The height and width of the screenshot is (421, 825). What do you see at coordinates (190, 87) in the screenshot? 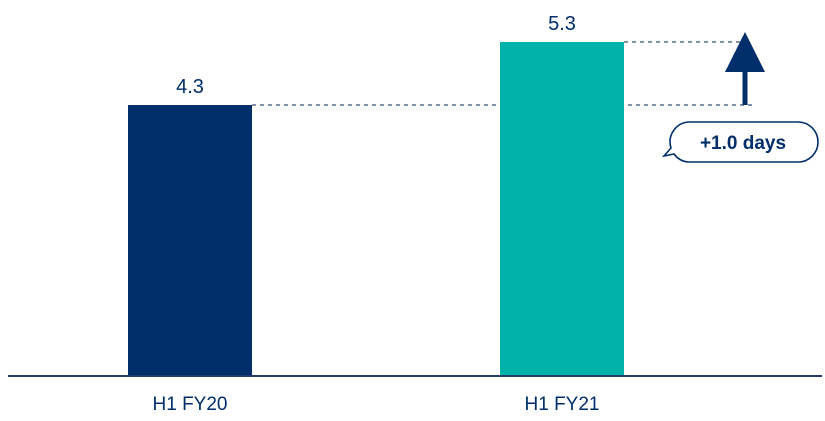
I see `value-label-h1-fy20: 4.3` at bounding box center [190, 87].